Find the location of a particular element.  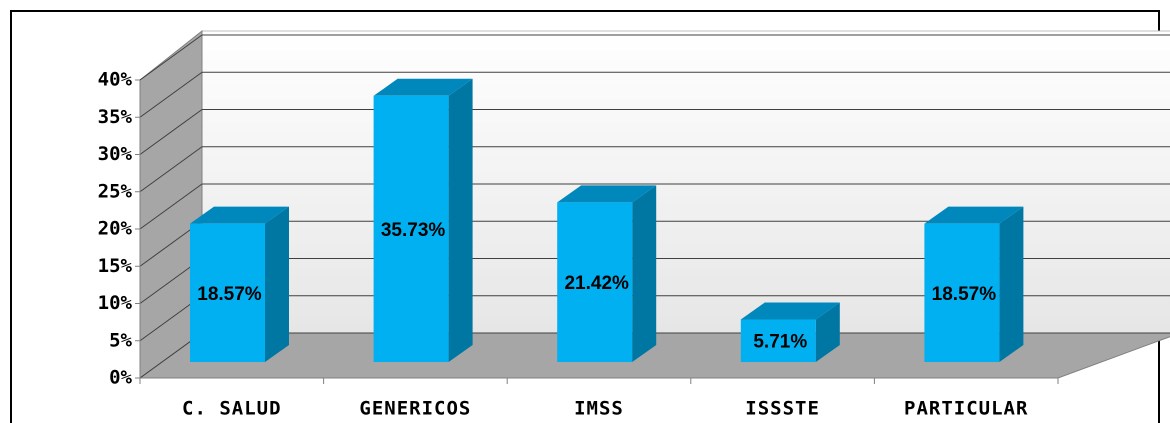

y-tick-label: 25% is located at coordinates (115, 191).